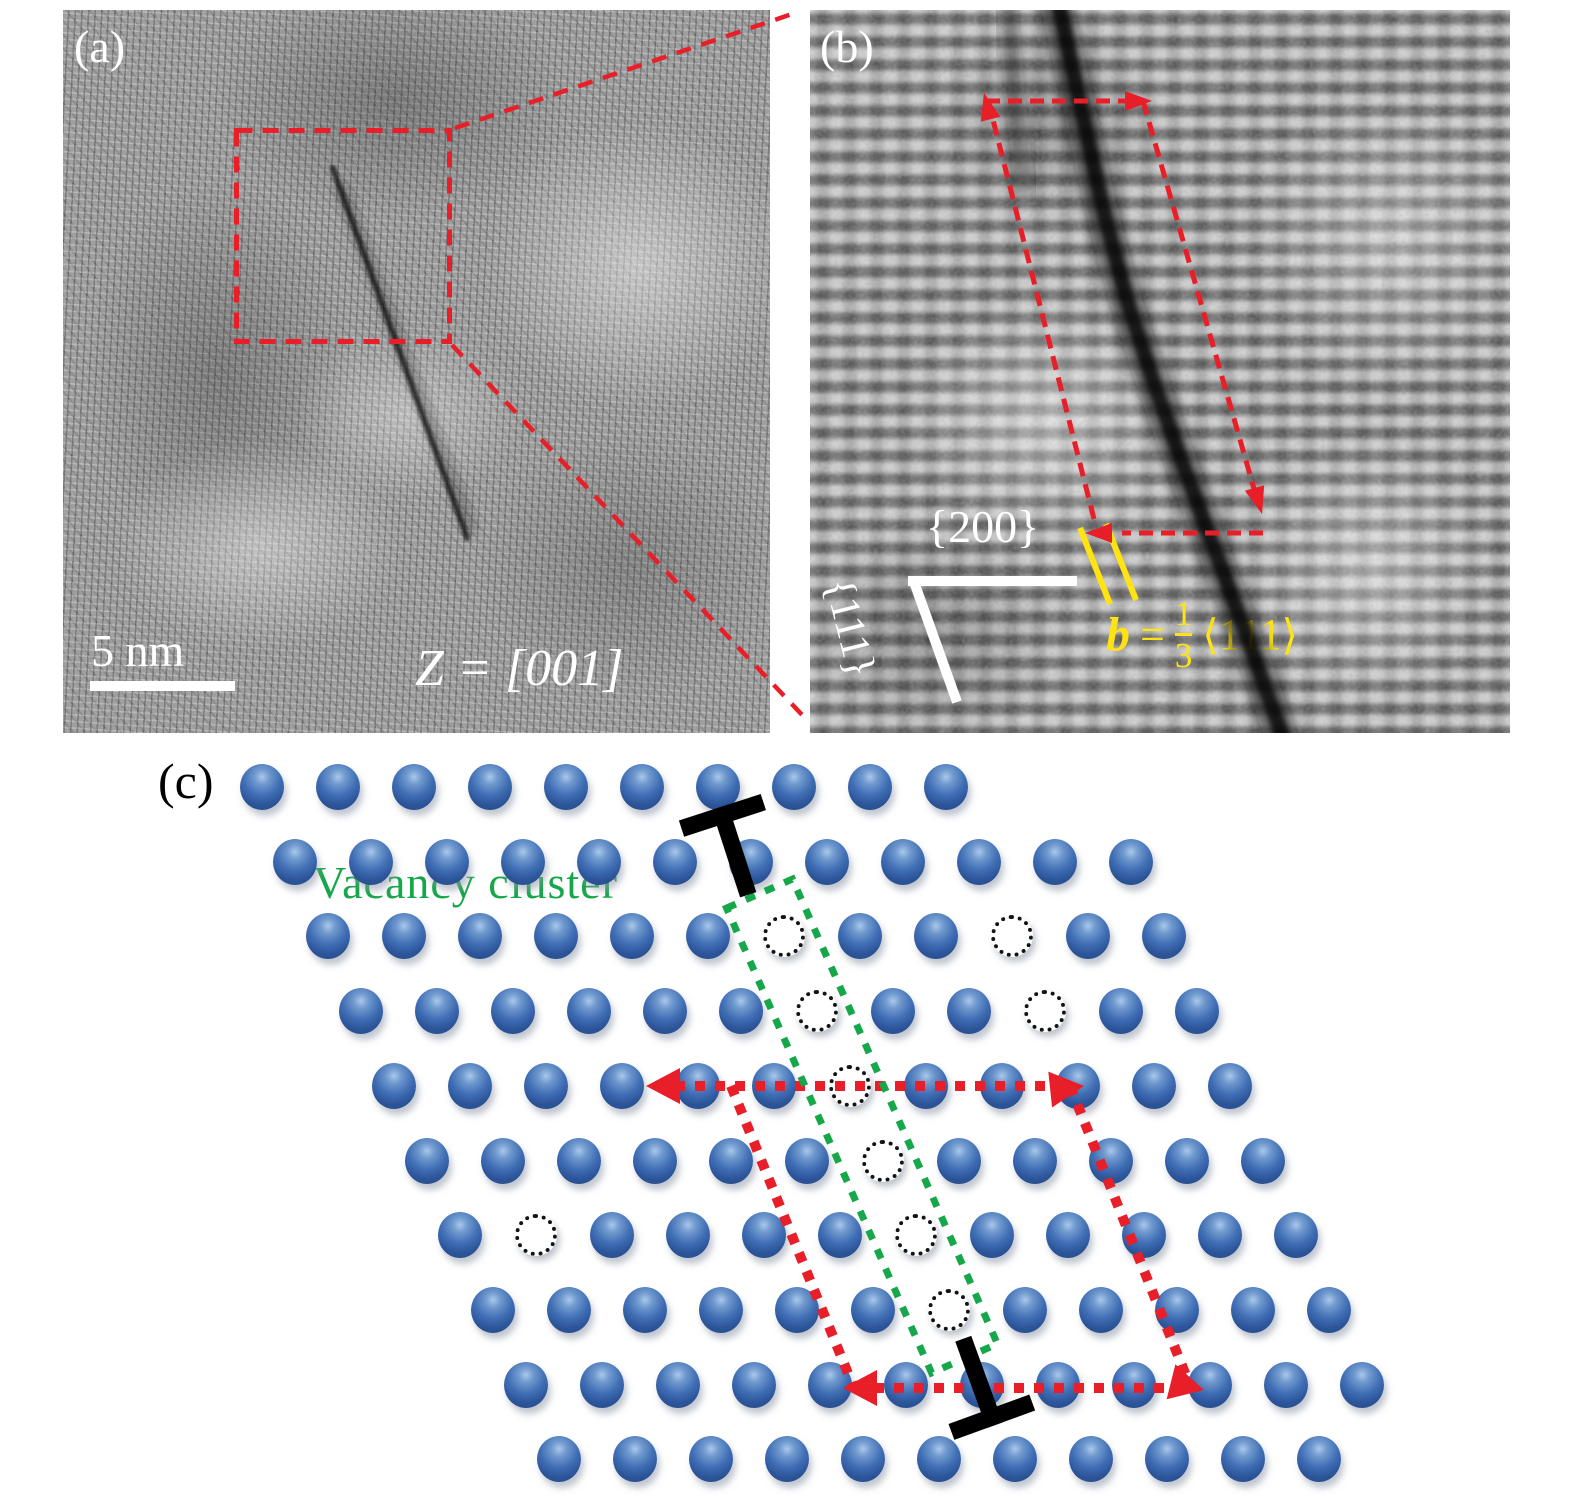 This screenshot has width=1575, height=1506. I want to click on zone-axis-label: Z = [001], so click(519, 668).